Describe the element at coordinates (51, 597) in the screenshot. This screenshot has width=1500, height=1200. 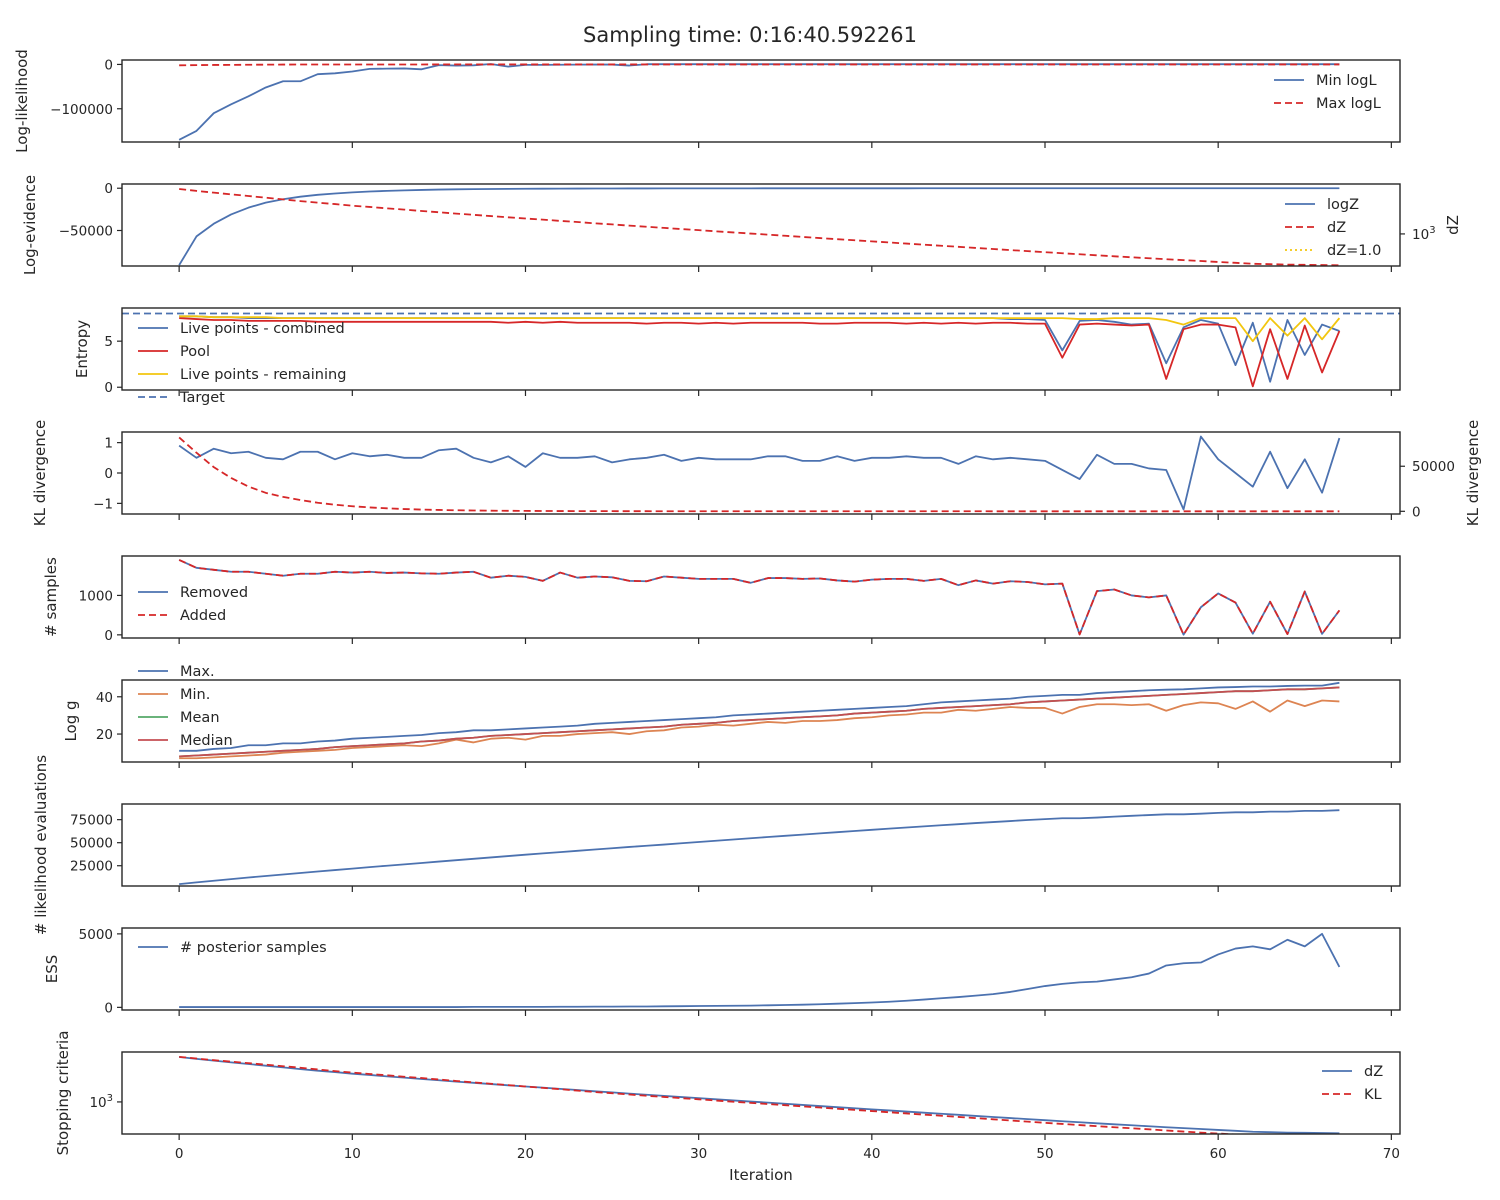
I see `y-axis-label: # samples` at that location.